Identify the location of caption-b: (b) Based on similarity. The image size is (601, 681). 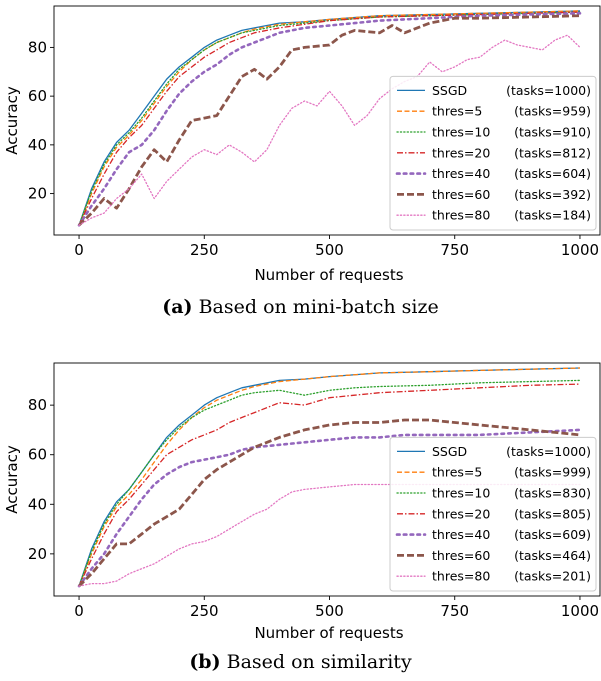
(300, 662).